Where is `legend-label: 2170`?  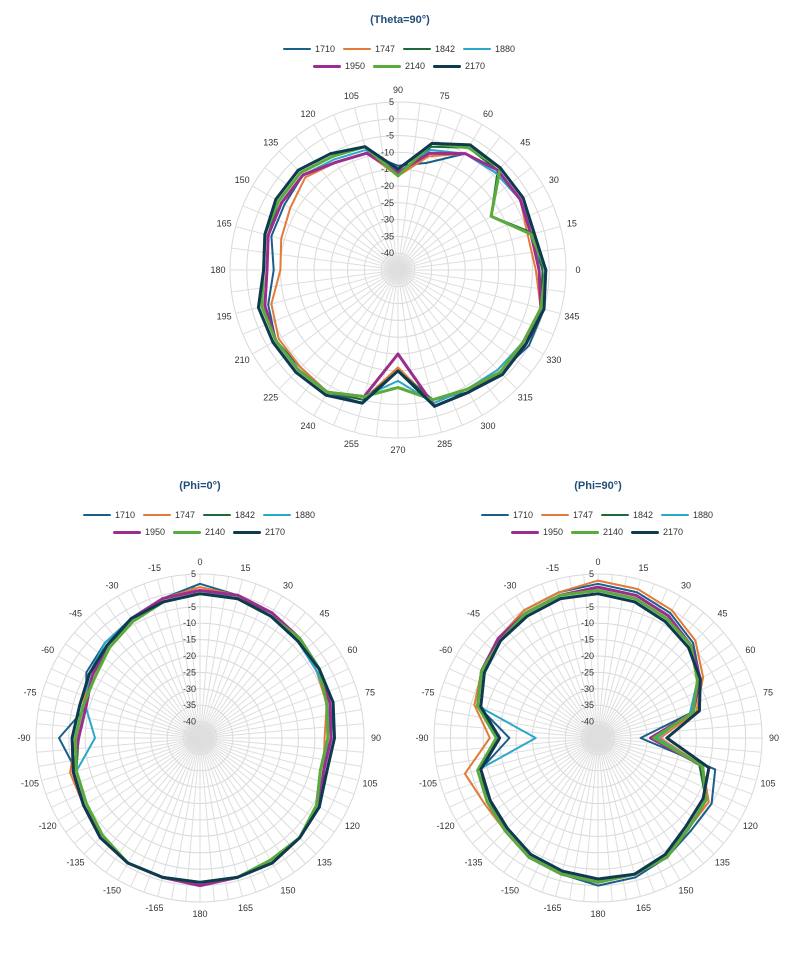 legend-label: 2170 is located at coordinates (275, 532).